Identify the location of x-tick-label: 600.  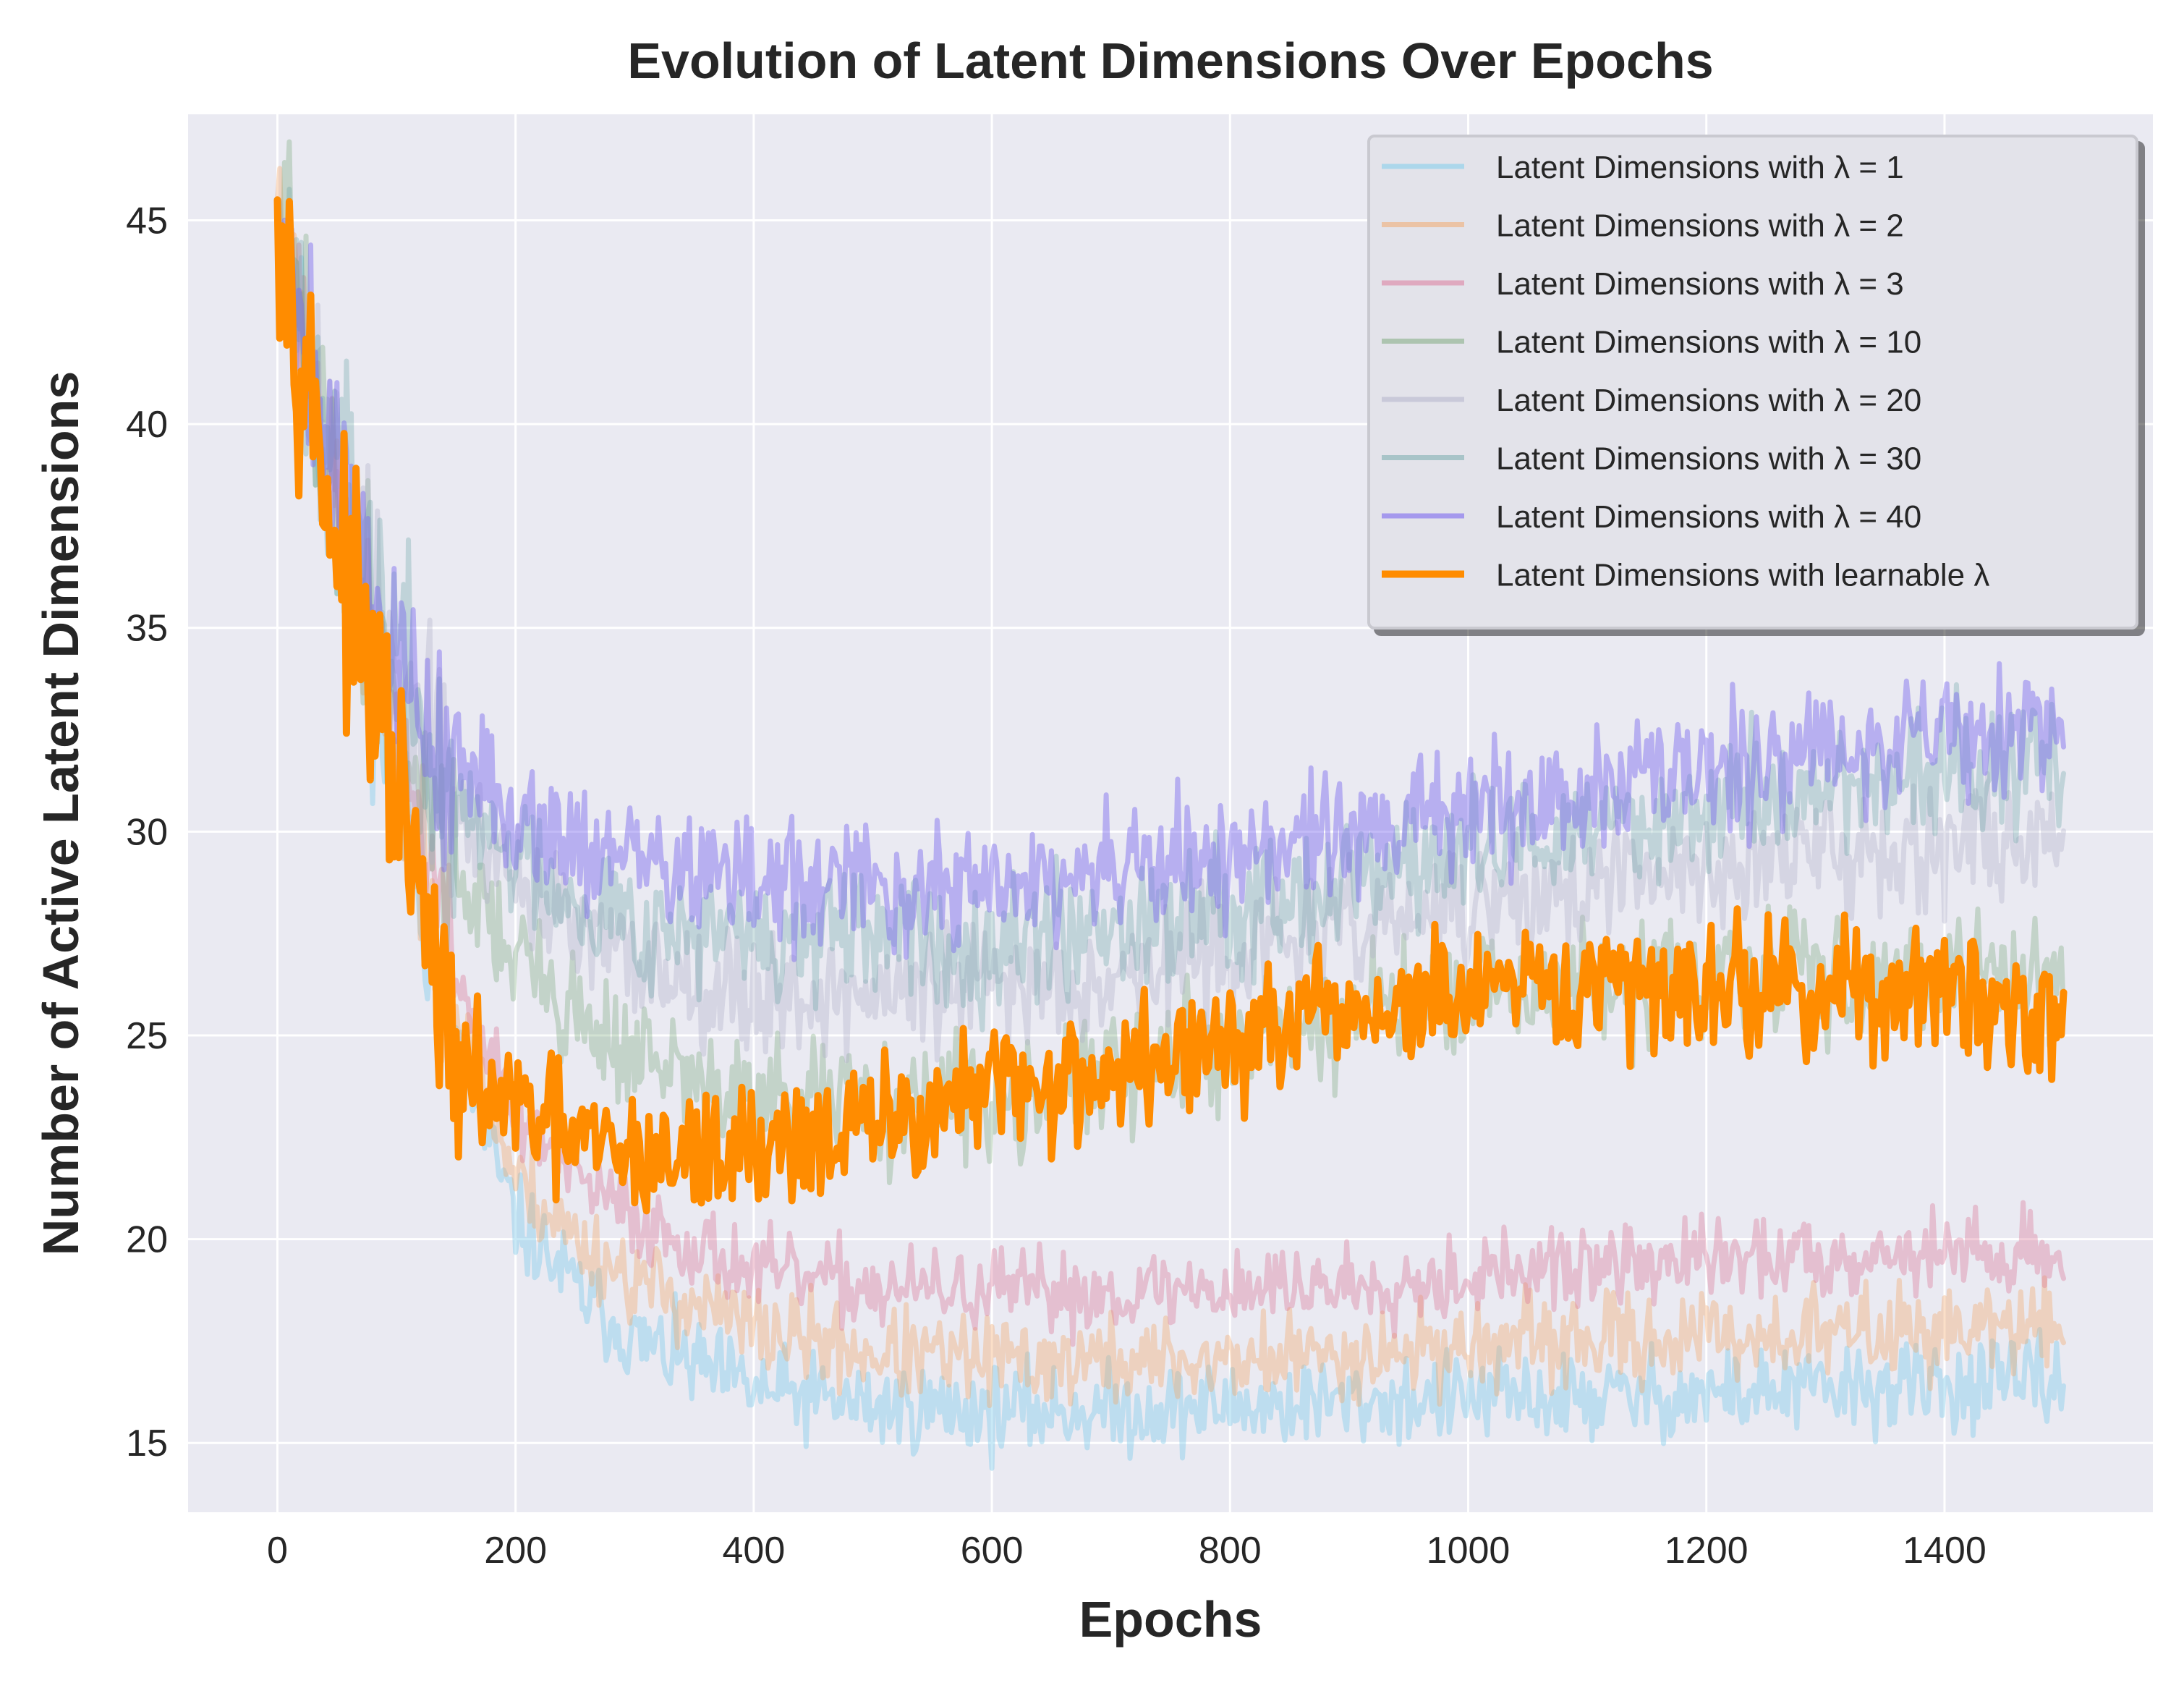
(992, 1551).